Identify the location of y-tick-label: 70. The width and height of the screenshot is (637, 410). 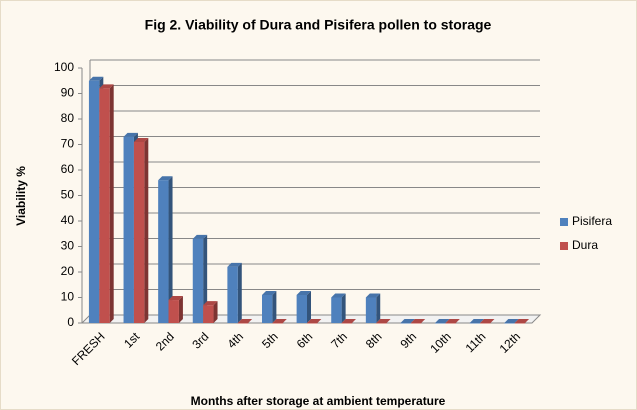
(68, 144).